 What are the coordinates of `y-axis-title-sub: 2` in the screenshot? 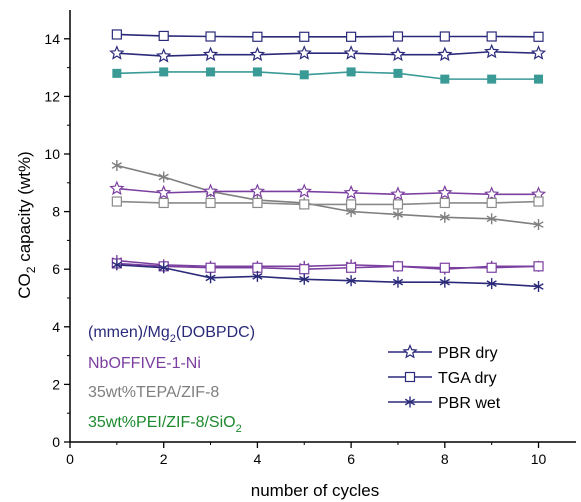 It's located at (31, 269).